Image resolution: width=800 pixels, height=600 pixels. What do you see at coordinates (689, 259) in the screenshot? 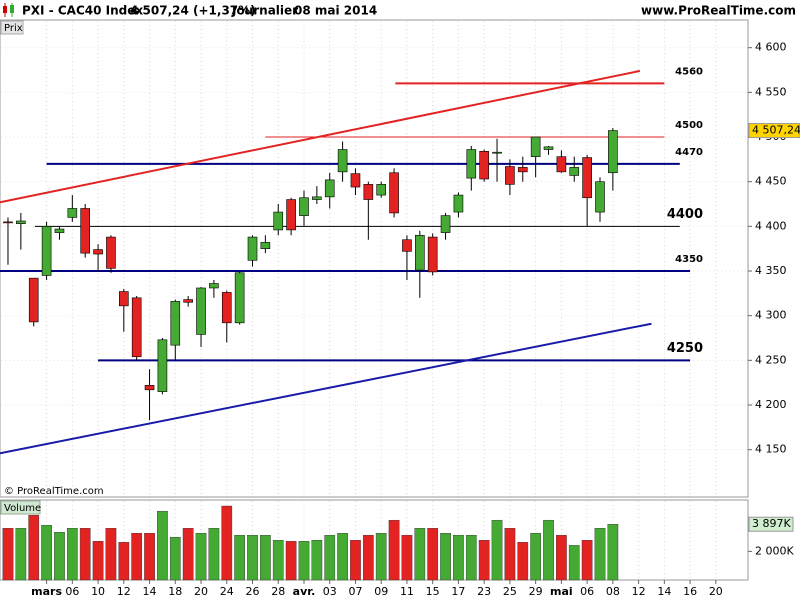
I see `level-label: 4350` at bounding box center [689, 259].